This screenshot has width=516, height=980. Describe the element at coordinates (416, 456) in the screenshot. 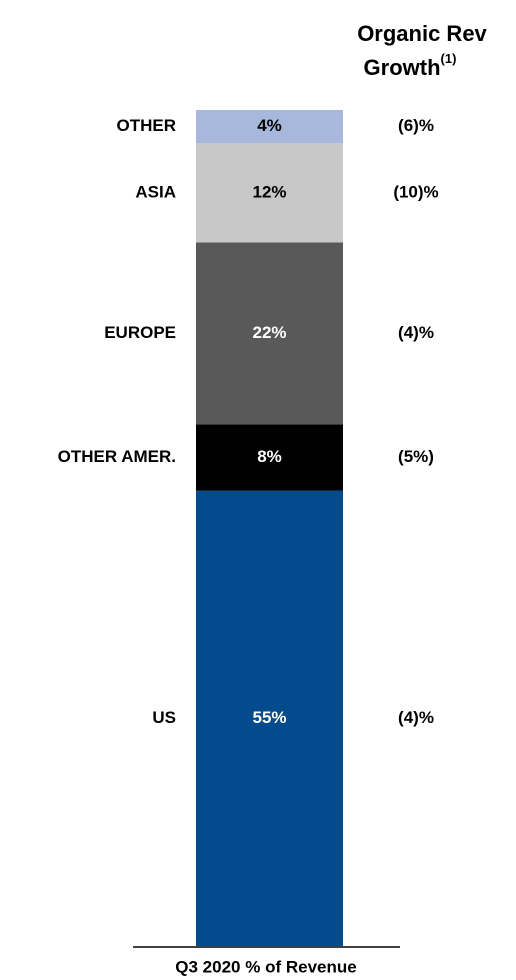

I see `growth-label: (5%)` at that location.